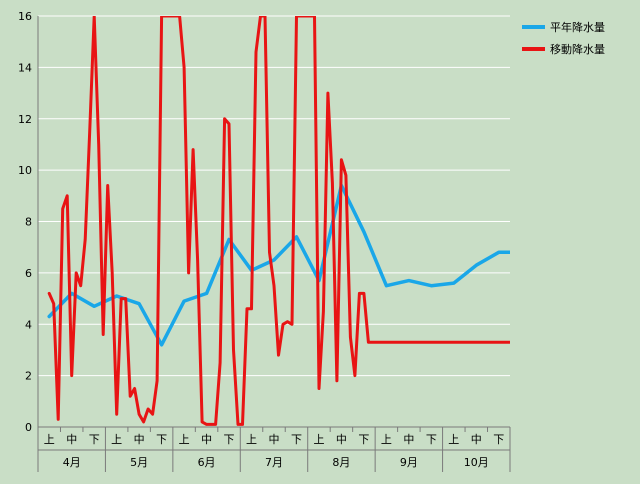 The height and width of the screenshot is (484, 640). I want to click on y-tick-label: 14, so click(25, 67).